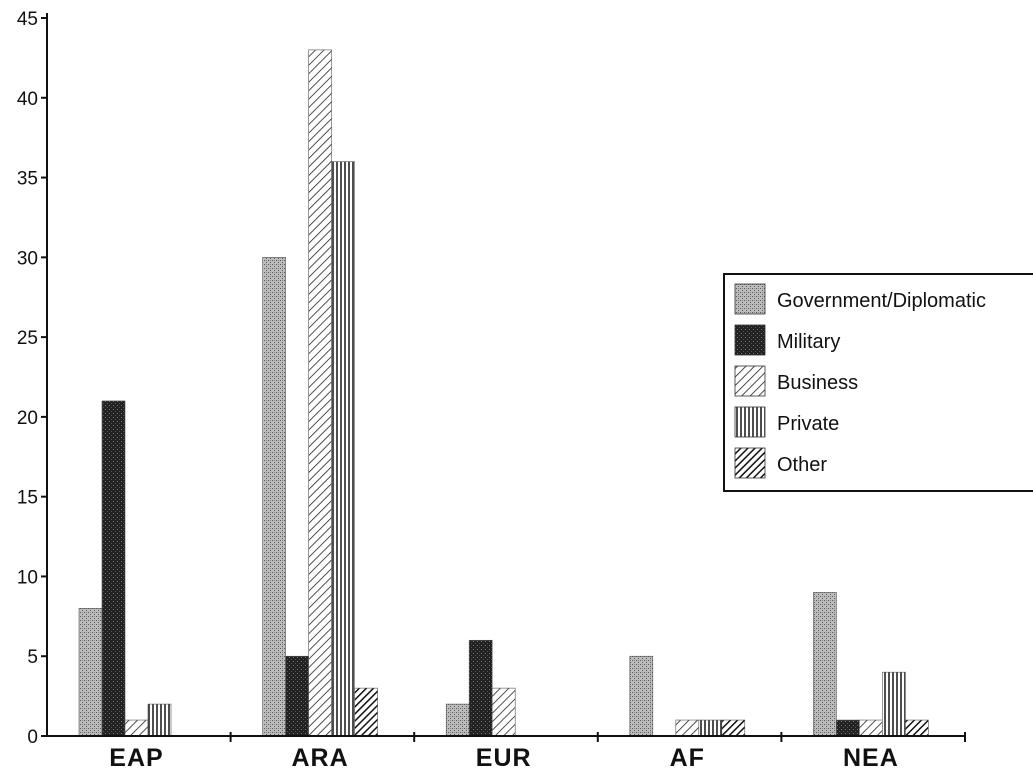 The width and height of the screenshot is (1033, 770). Describe the element at coordinates (297, 696) in the screenshot. I see `bar-ara-military` at that location.